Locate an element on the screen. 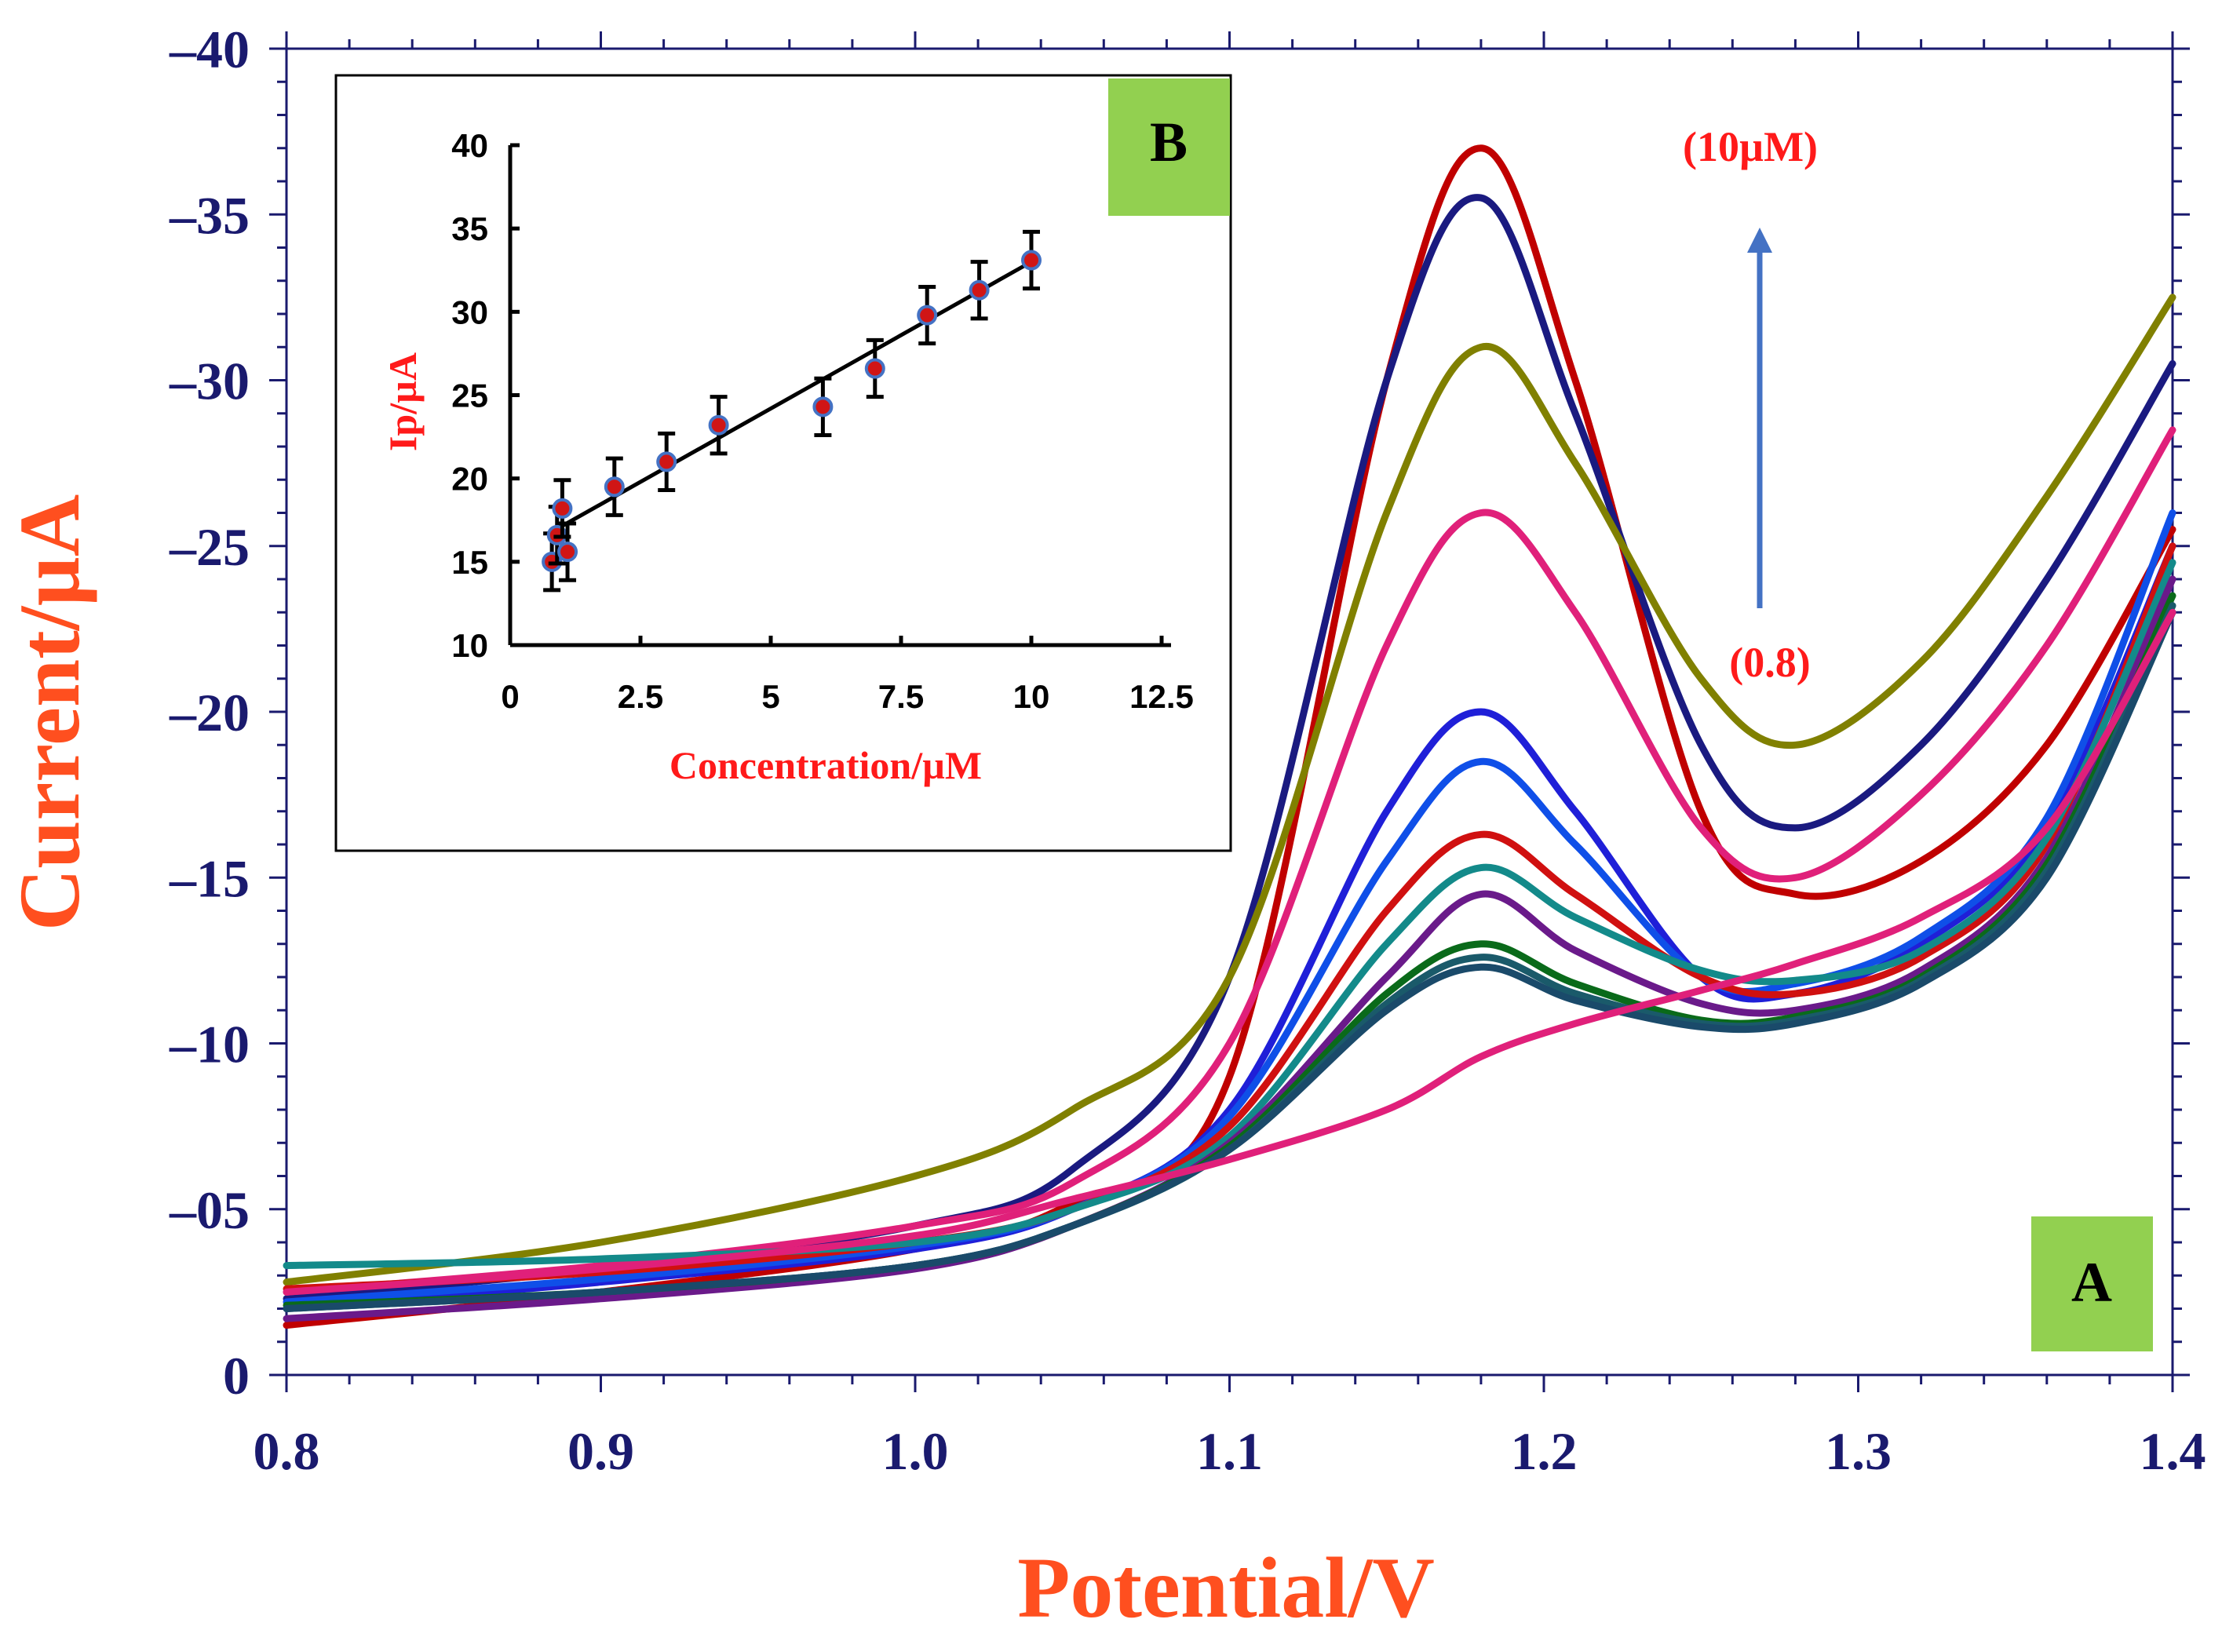  panel-a-box is located at coordinates (2092, 1283).